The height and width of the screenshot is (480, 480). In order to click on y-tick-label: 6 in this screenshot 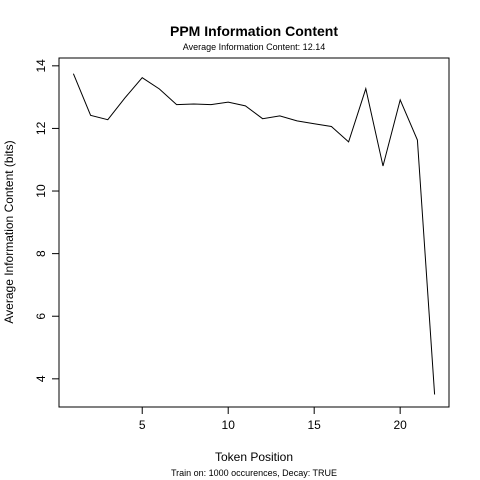, I will do `click(41, 316)`.